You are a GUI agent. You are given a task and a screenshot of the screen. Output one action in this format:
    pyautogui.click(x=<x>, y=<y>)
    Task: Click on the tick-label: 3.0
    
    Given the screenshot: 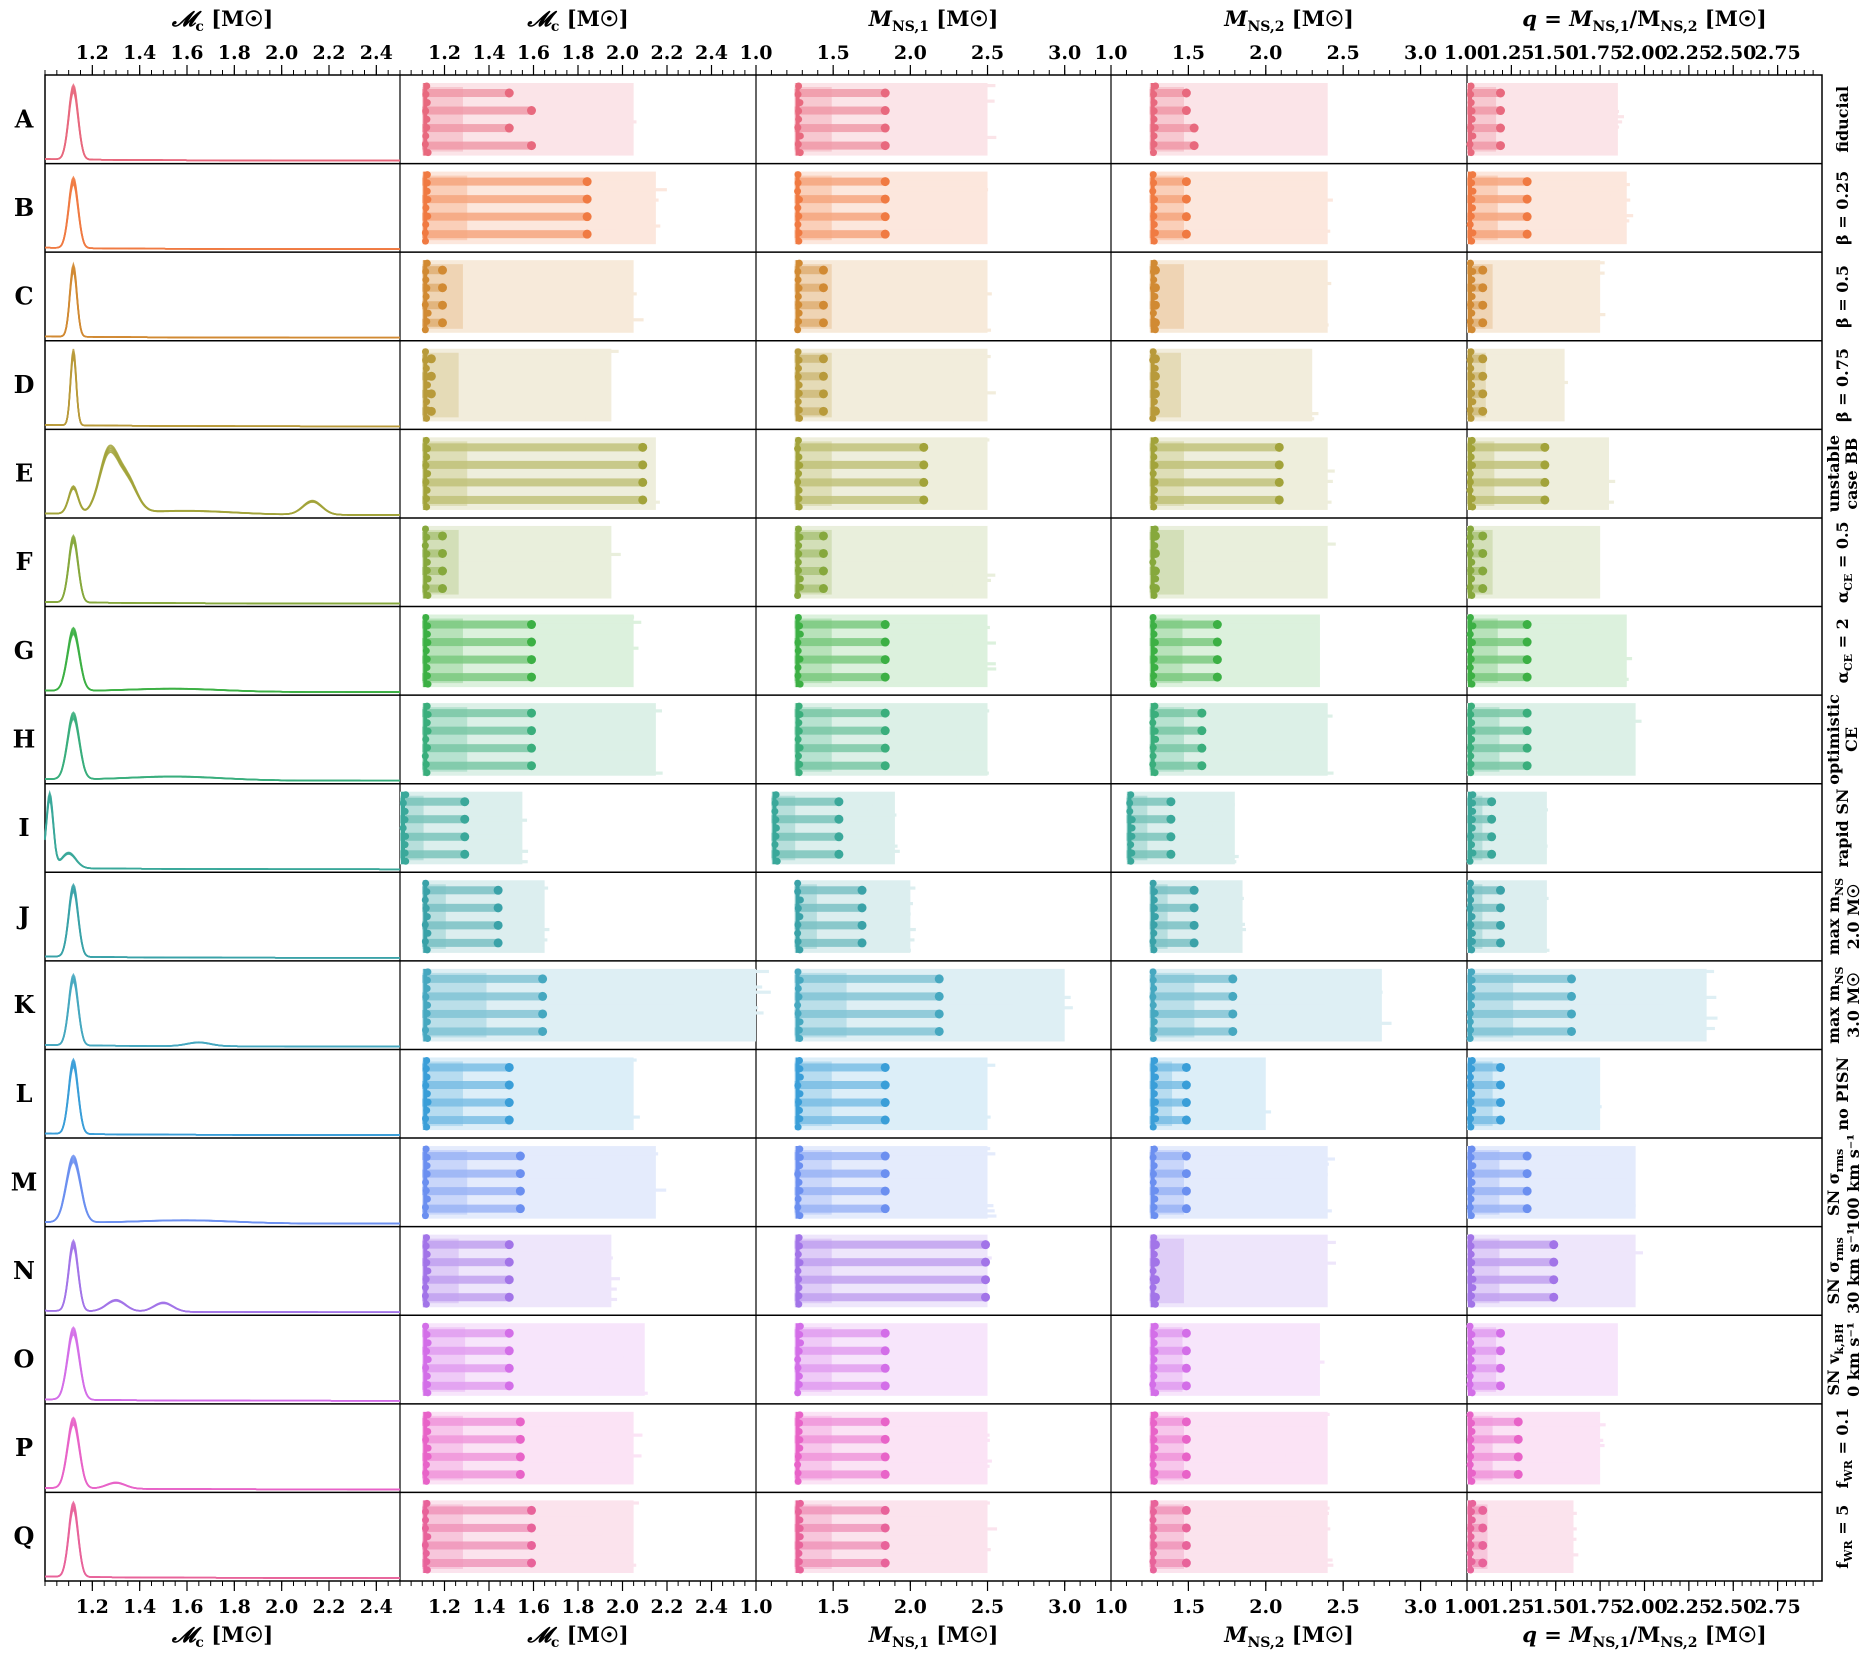 What is the action you would take?
    pyautogui.click(x=1064, y=1607)
    